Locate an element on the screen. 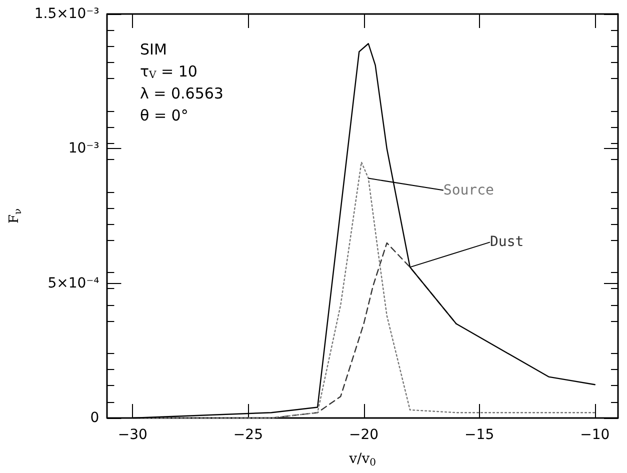  annotation: θ = 0° is located at coordinates (164, 115).